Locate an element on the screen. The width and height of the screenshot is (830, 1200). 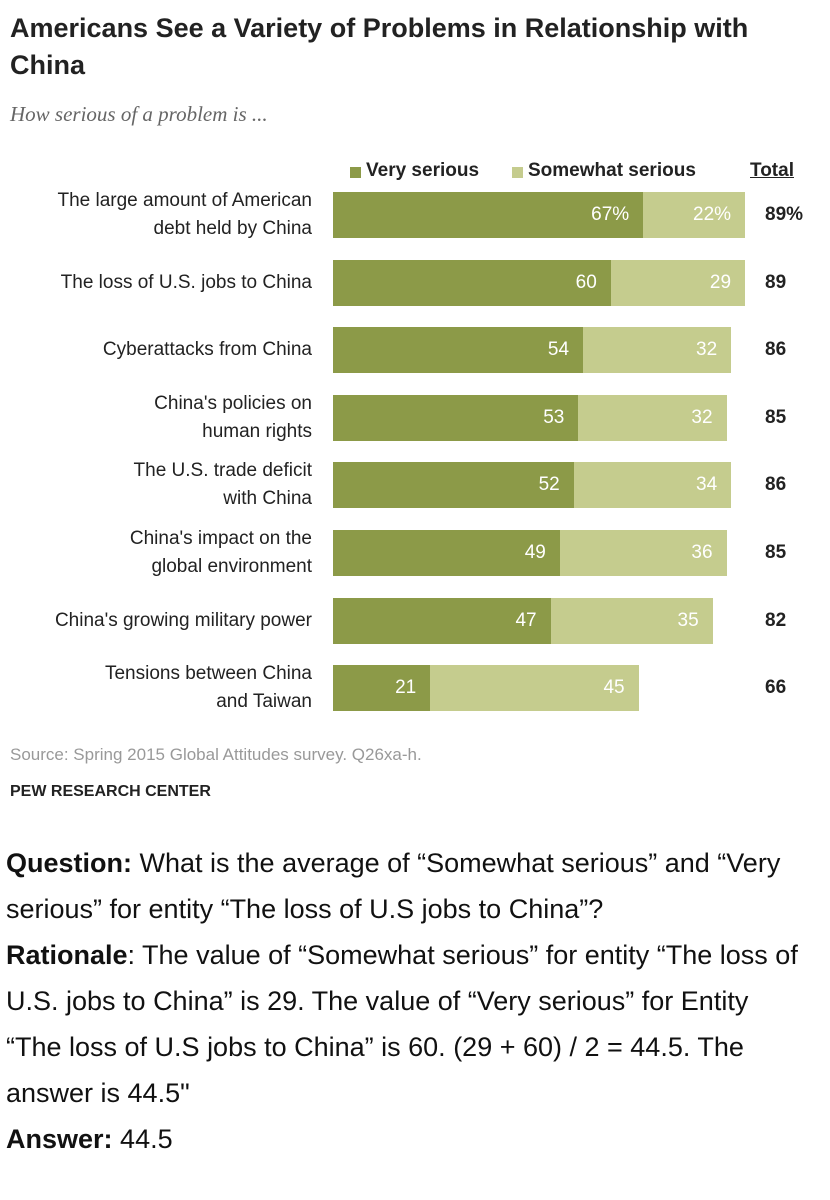
question-label: Question: is located at coordinates (69, 863).